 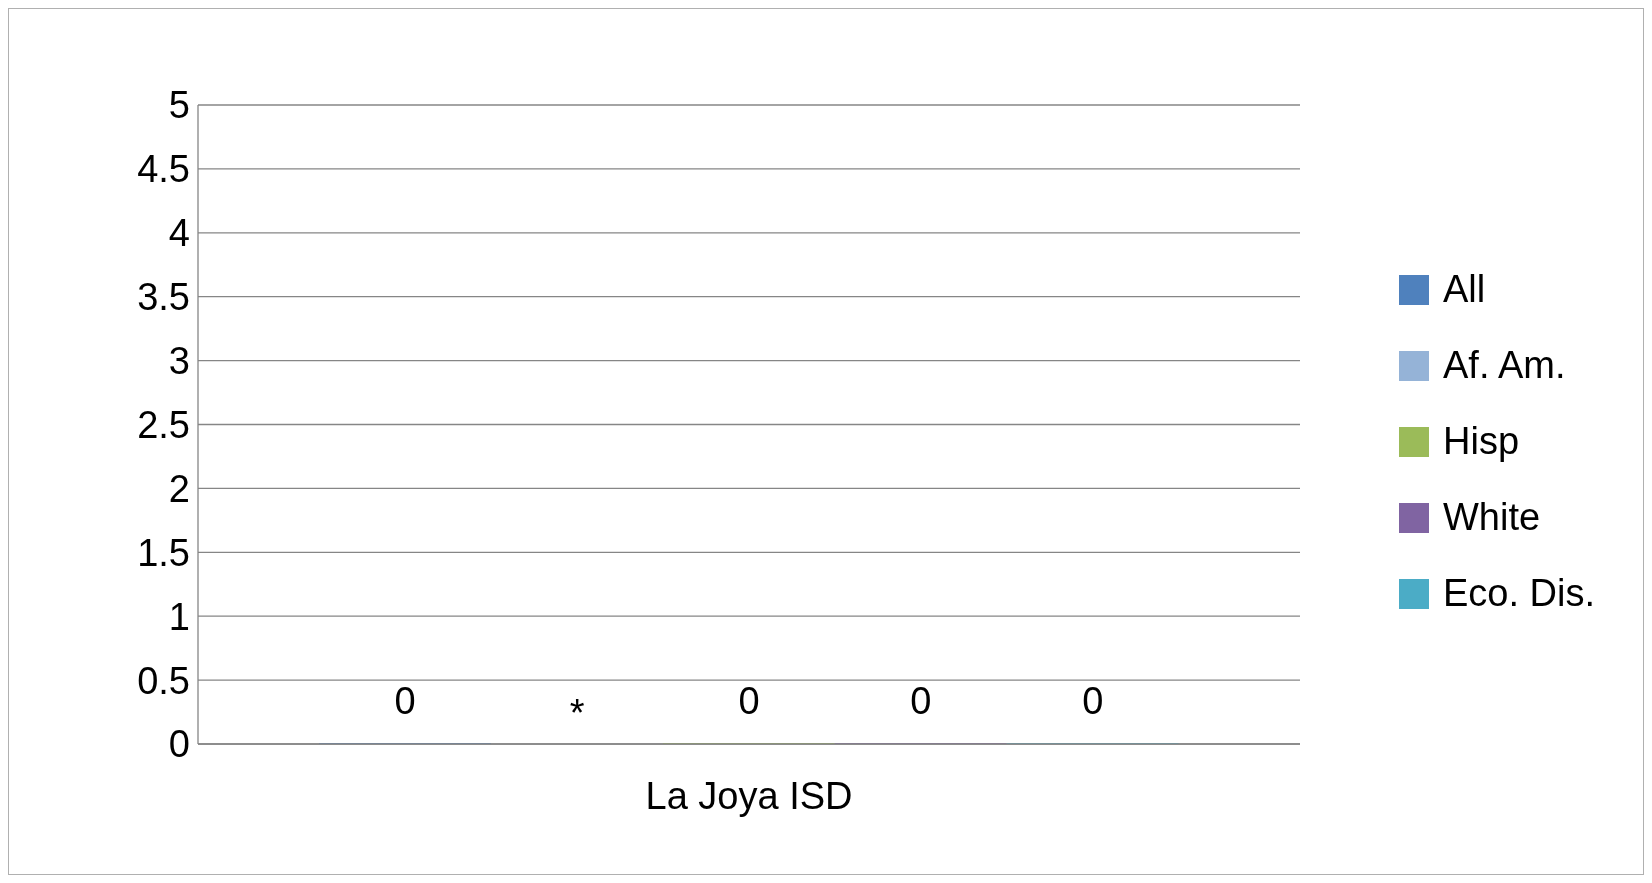 I want to click on x-tick-label: La Joya ISD, so click(x=749, y=795).